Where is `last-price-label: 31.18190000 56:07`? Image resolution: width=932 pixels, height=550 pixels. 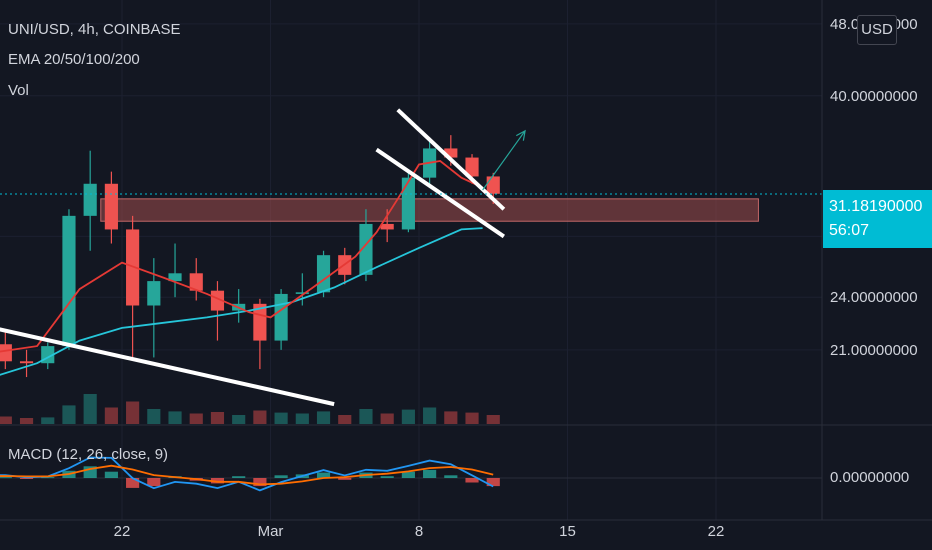 last-price-label: 31.18190000 56:07 is located at coordinates (877, 219).